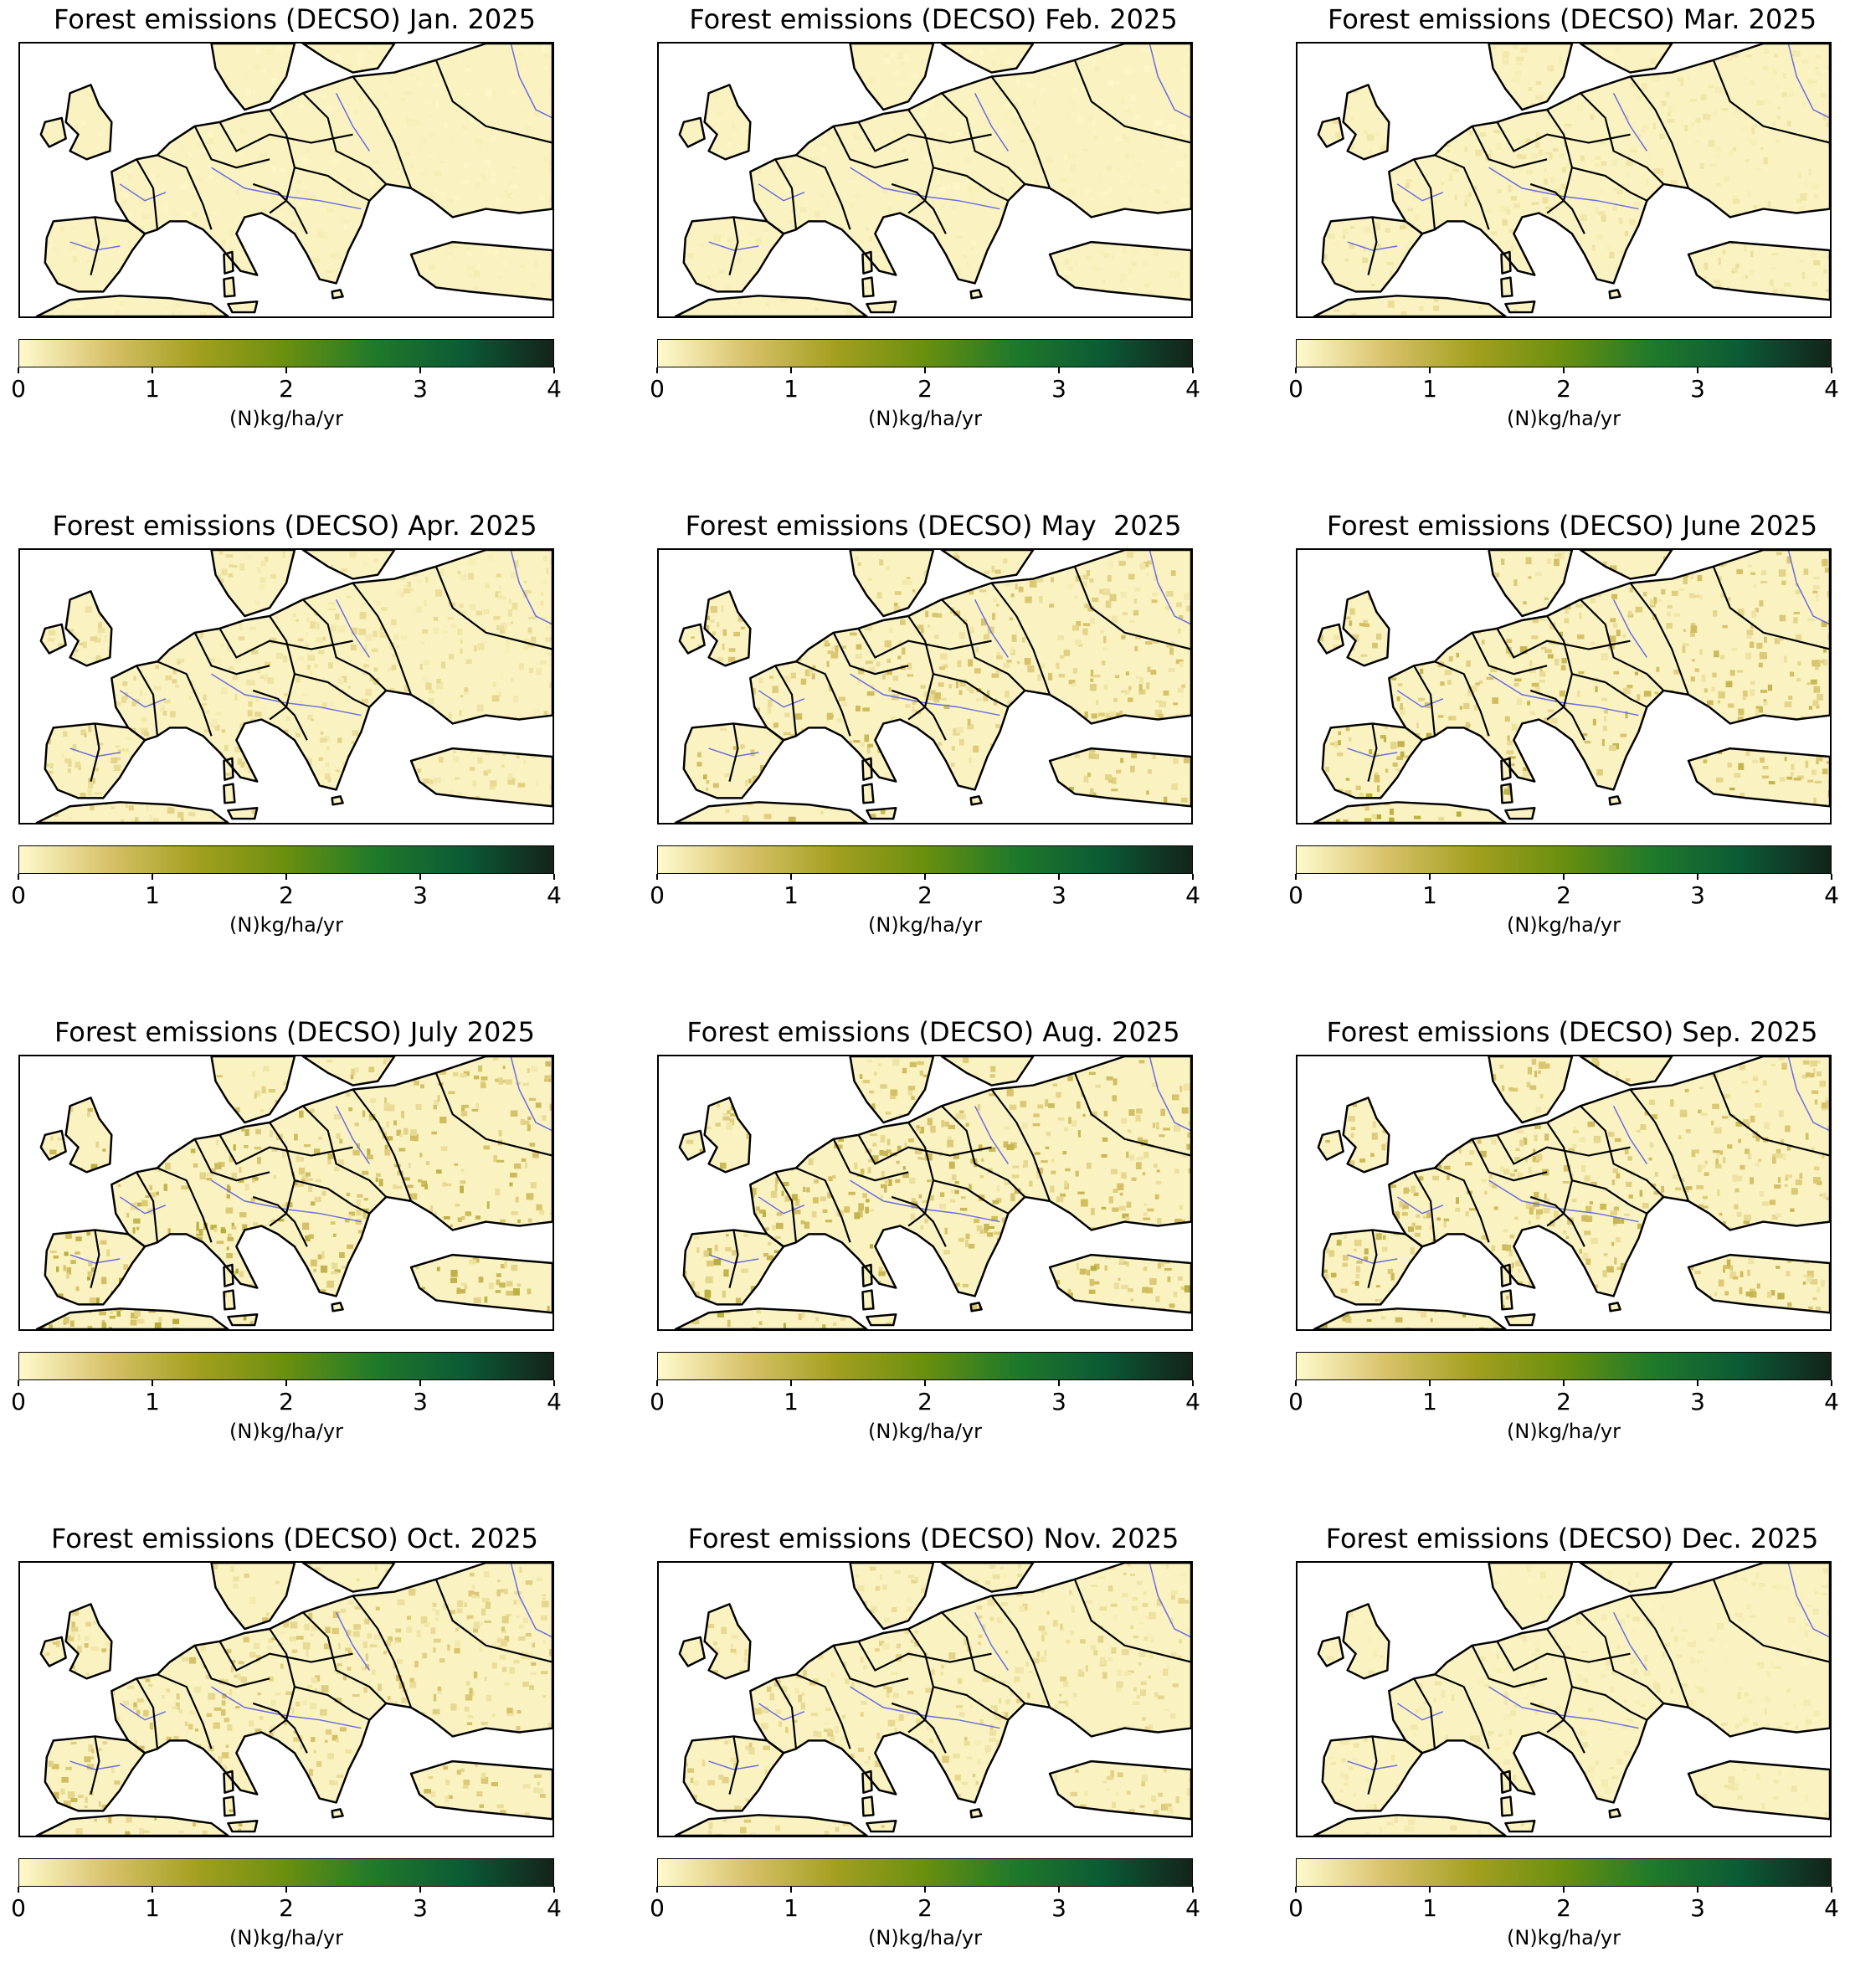 This screenshot has width=1850, height=1988. What do you see at coordinates (294, 526) in the screenshot?
I see `panel-title: Forest emissions (DECSO) Apr. 2025` at bounding box center [294, 526].